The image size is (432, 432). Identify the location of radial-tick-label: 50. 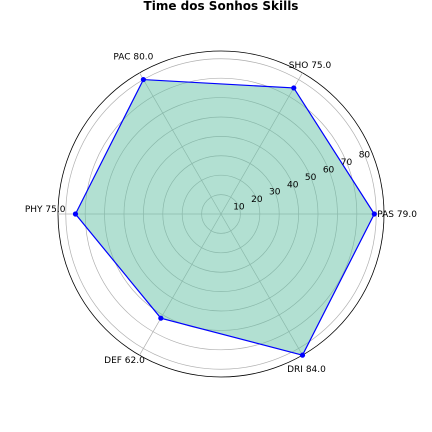
(311, 178).